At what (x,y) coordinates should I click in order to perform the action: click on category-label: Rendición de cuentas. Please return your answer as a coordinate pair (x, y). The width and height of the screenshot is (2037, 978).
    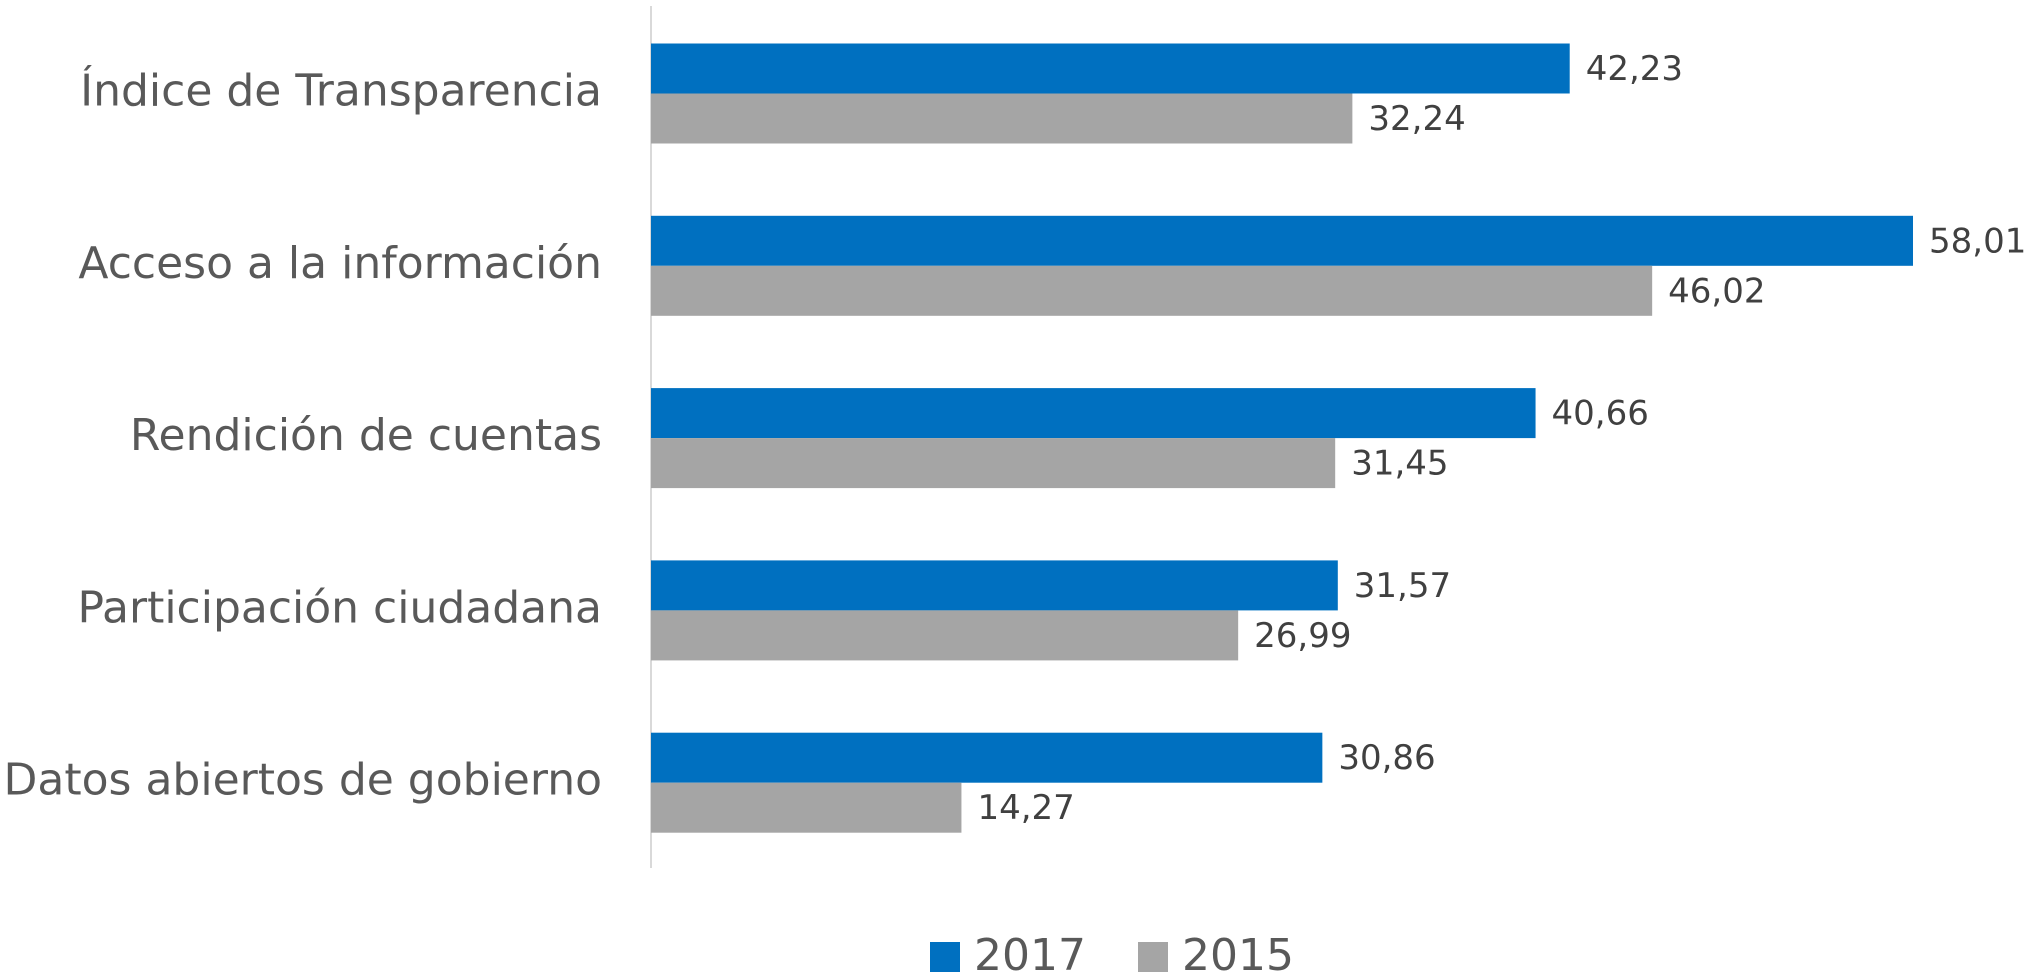
    Looking at the image, I should click on (366, 435).